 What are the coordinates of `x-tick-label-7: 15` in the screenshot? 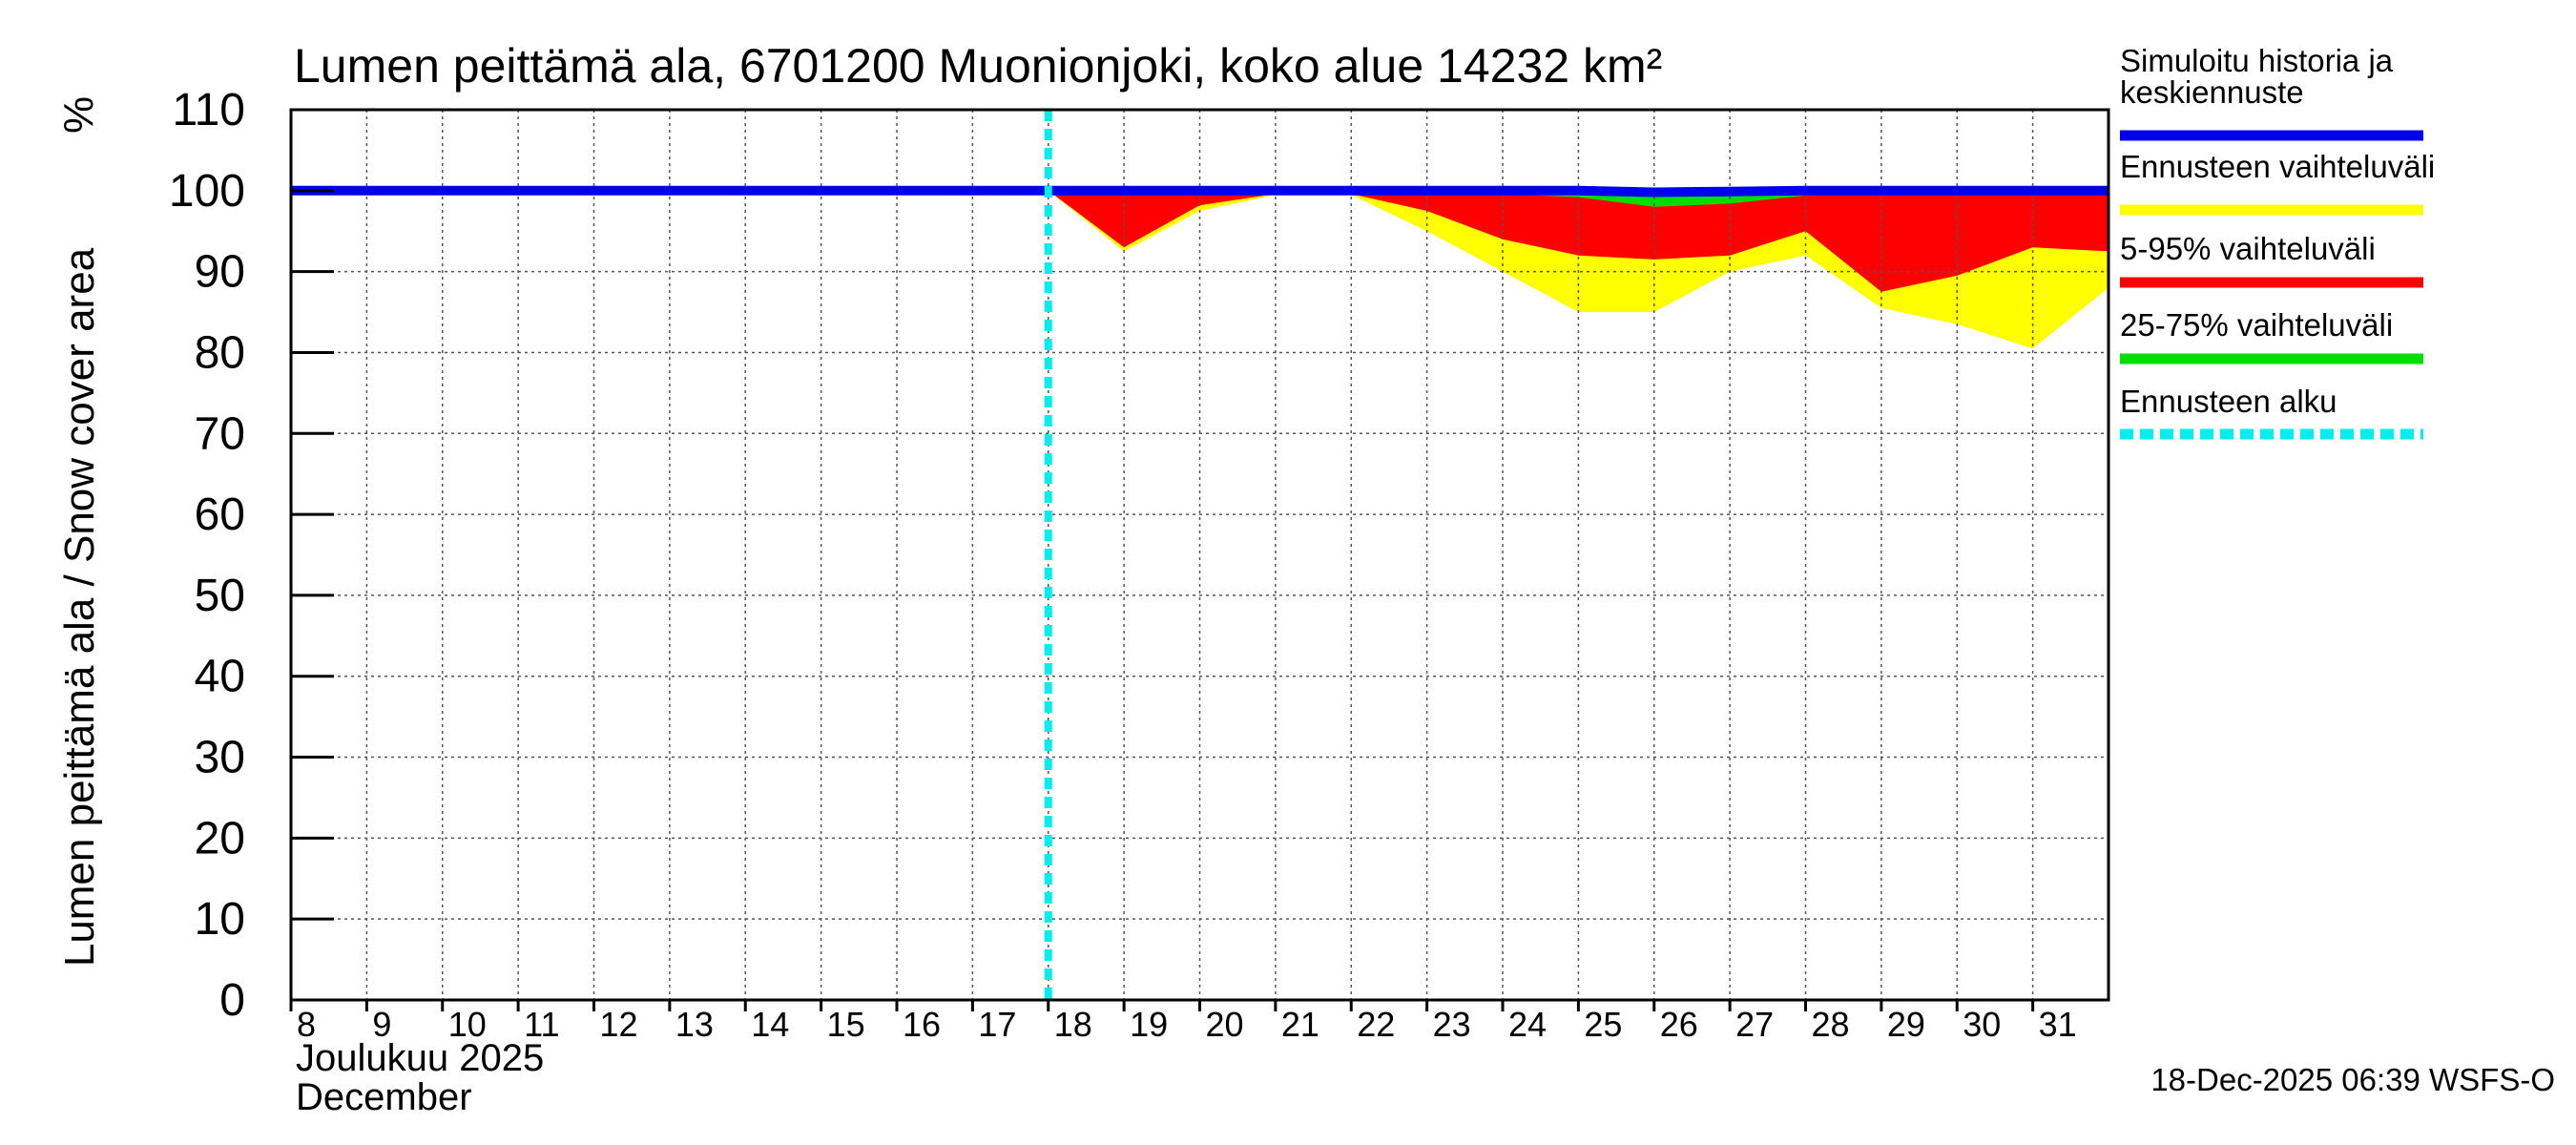 It's located at (846, 1025).